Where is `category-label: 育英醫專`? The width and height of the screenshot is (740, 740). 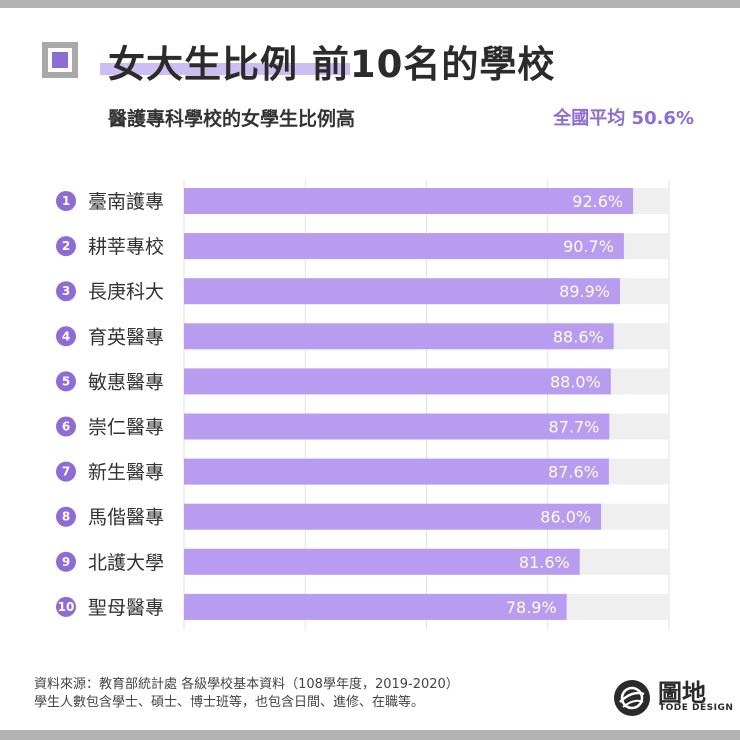
category-label: 育英醫專 is located at coordinates (126, 337).